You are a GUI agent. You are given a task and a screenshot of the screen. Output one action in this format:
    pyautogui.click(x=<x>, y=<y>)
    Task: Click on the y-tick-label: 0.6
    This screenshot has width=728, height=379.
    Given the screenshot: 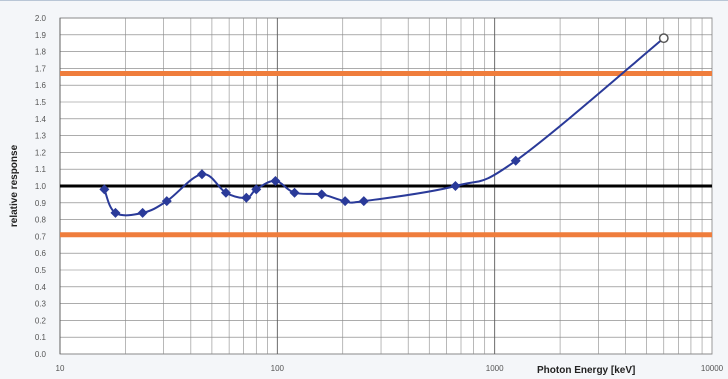 What is the action you would take?
    pyautogui.click(x=41, y=253)
    